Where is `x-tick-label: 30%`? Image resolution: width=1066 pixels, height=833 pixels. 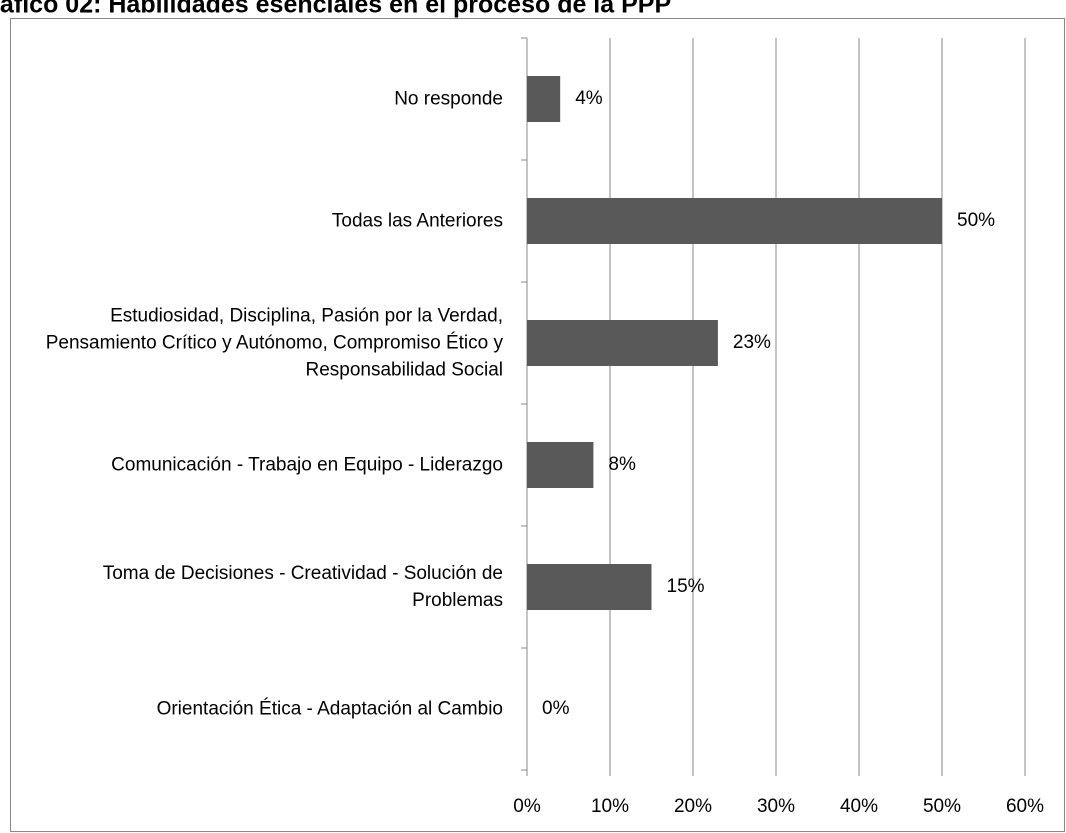
x-tick-label: 30% is located at coordinates (776, 806).